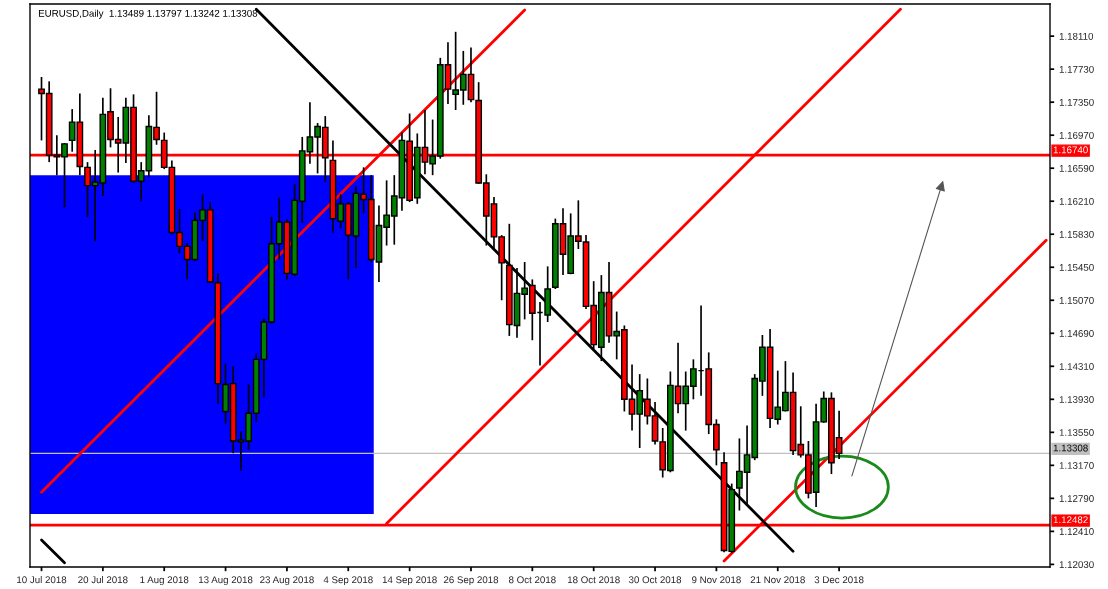  I want to click on x-tick-label: 23 Aug 2018, so click(287, 581).